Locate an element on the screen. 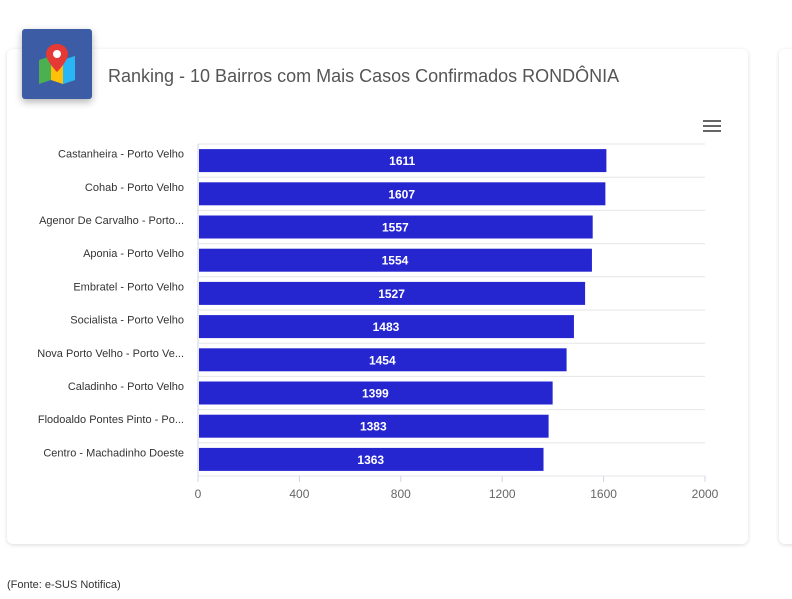  data-label: 1554 is located at coordinates (395, 261).